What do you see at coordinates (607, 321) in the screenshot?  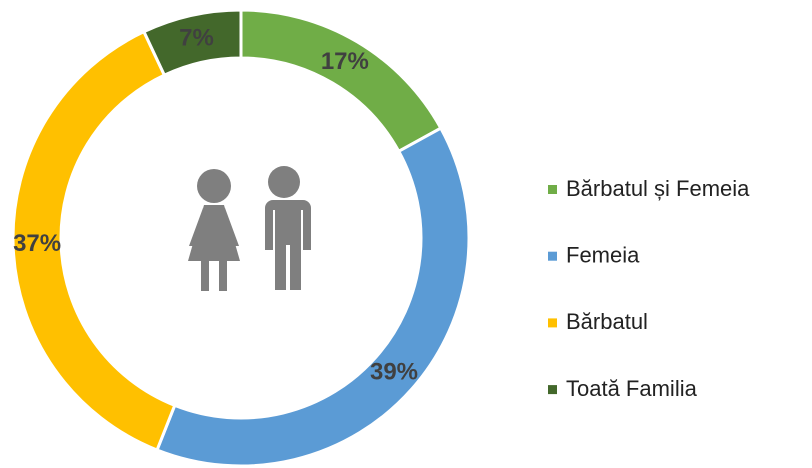 I see `legend-label: Bărbatul` at bounding box center [607, 321].